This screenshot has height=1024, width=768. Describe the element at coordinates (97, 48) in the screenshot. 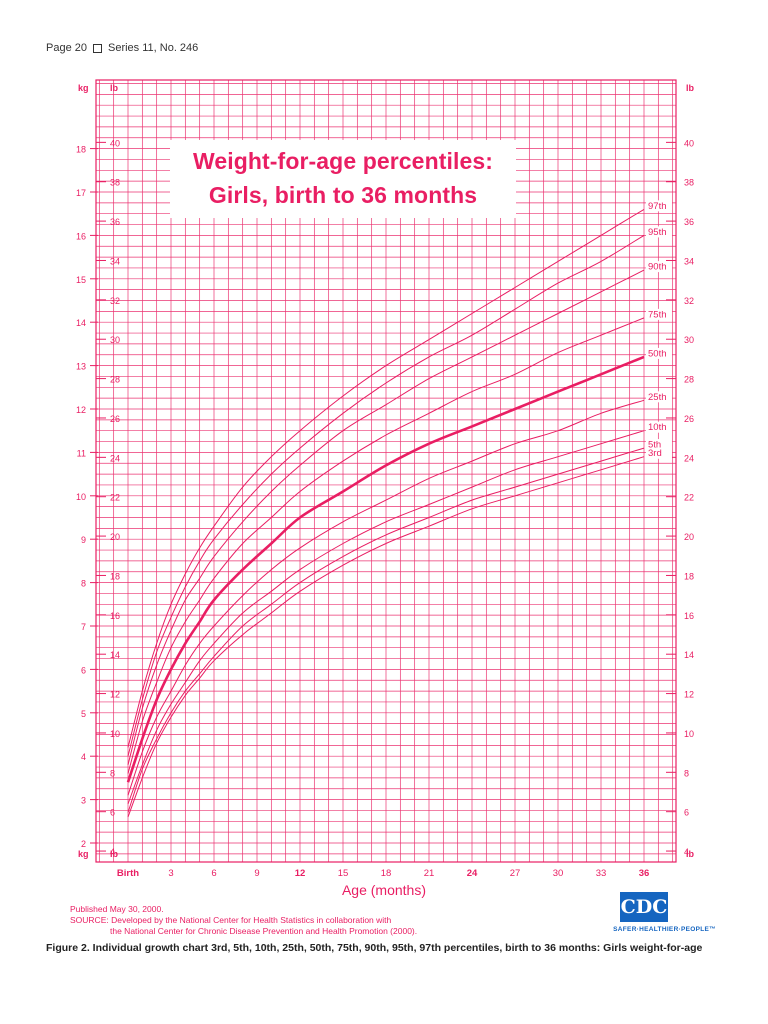

I see `box-separator-icon` at that location.